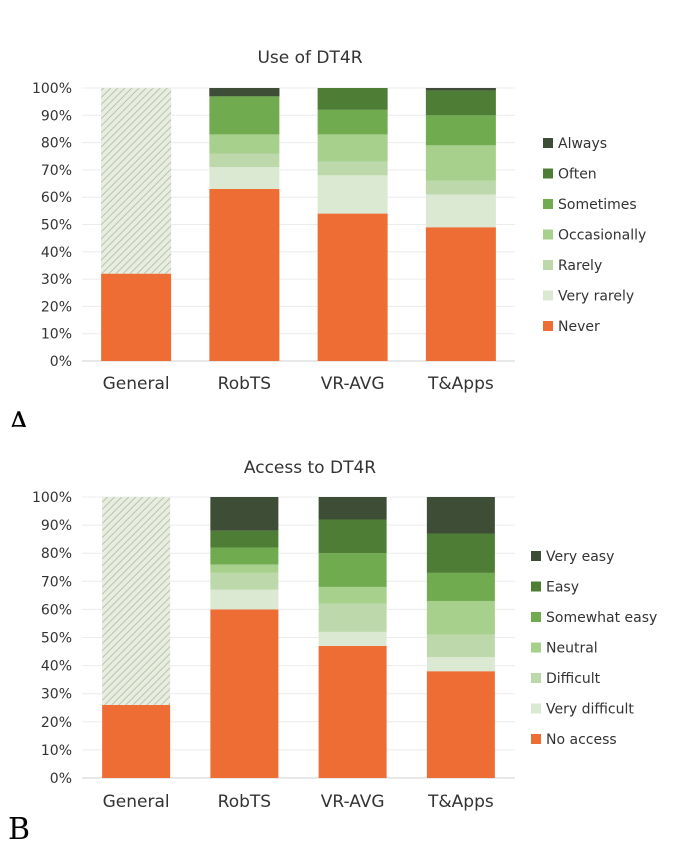 Image resolution: width=678 pixels, height=854 pixels. What do you see at coordinates (244, 275) in the screenshot?
I see `bar-robts-never` at bounding box center [244, 275].